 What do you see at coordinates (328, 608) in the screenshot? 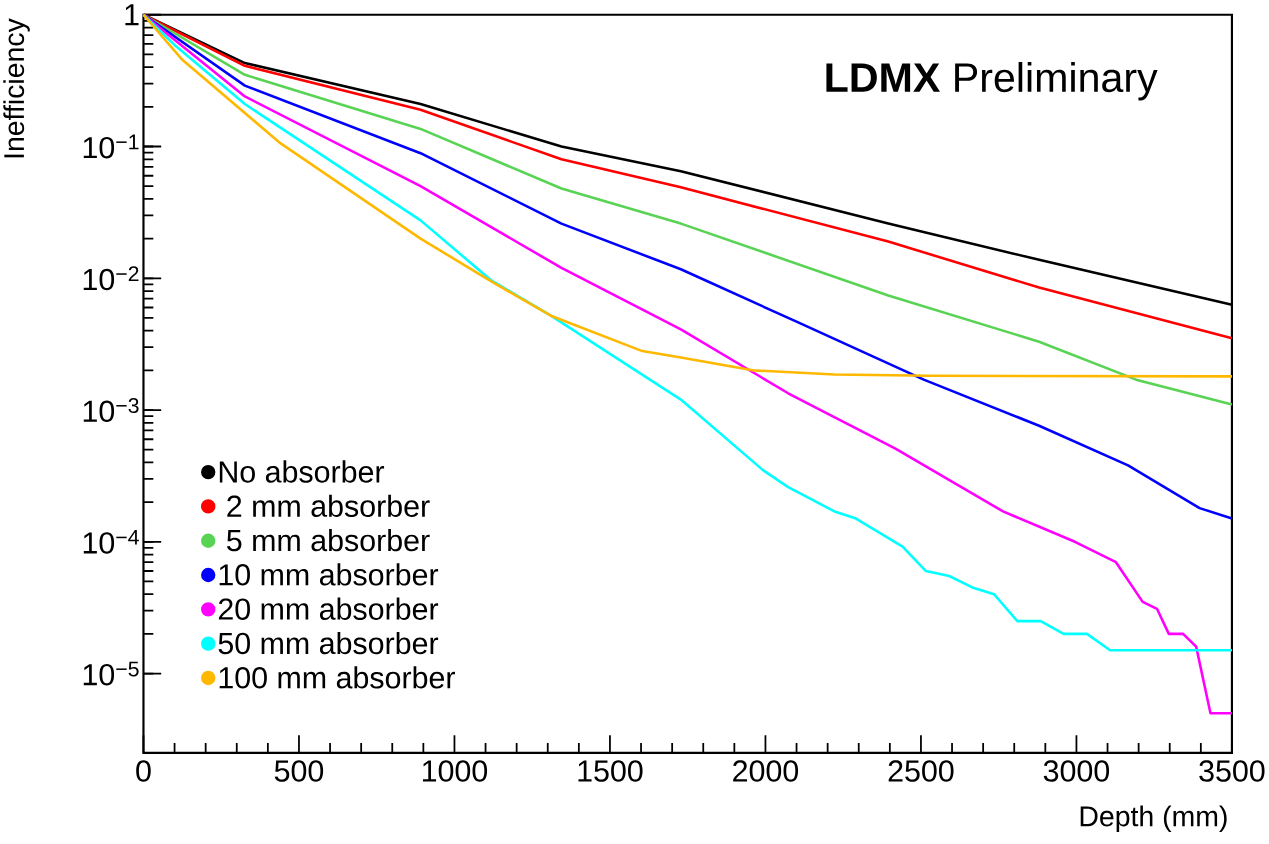
I see `legend-label: 20 mm absorber` at bounding box center [328, 608].